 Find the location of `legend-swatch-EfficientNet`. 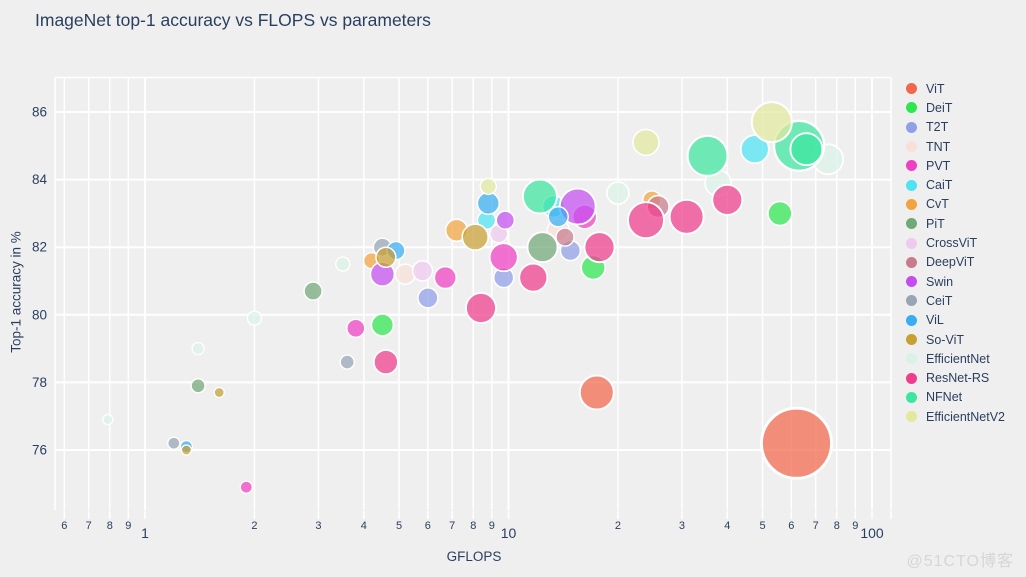

legend-swatch-EfficientNet is located at coordinates (911, 359).